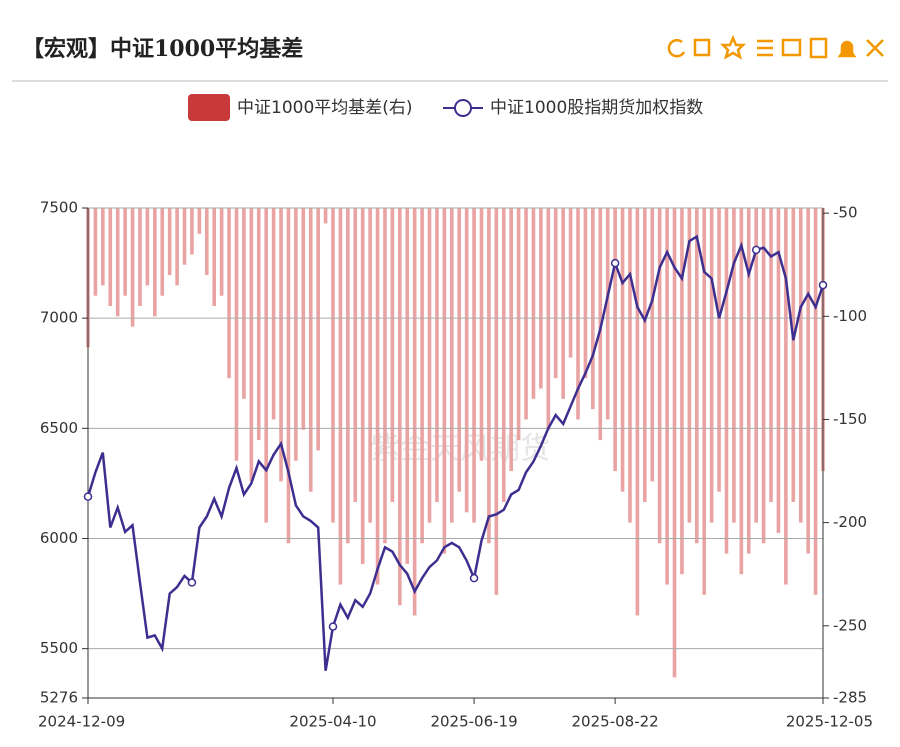 This screenshot has height=747, width=900. I want to click on y2-tick-label: -100, so click(850, 316).